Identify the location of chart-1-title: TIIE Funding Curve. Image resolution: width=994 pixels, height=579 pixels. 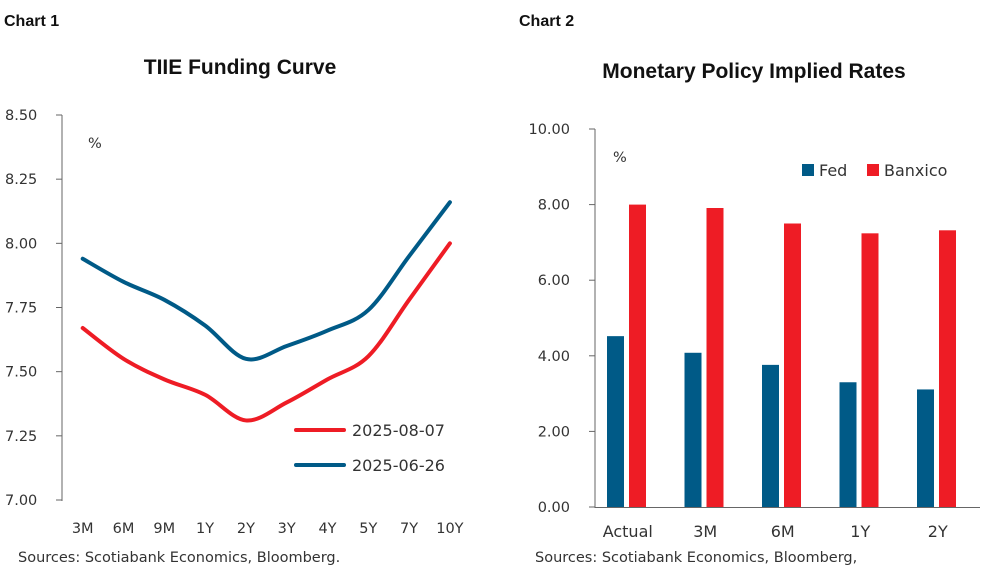
(240, 67).